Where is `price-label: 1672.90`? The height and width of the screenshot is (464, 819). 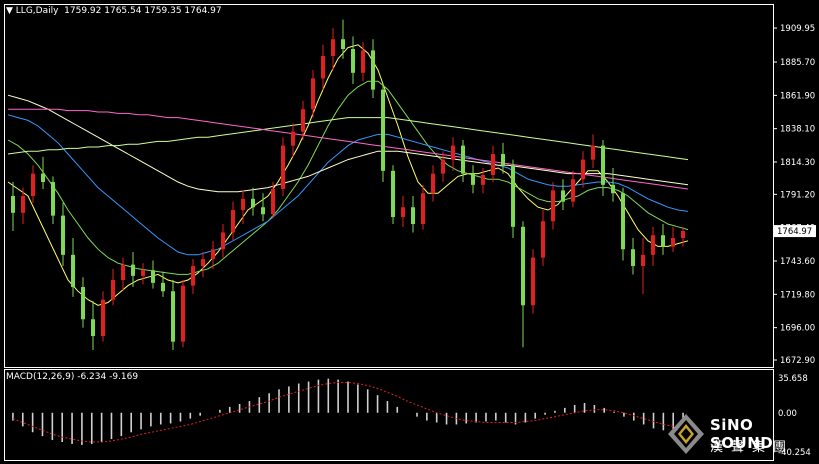 price-label: 1672.90 is located at coordinates (797, 361).